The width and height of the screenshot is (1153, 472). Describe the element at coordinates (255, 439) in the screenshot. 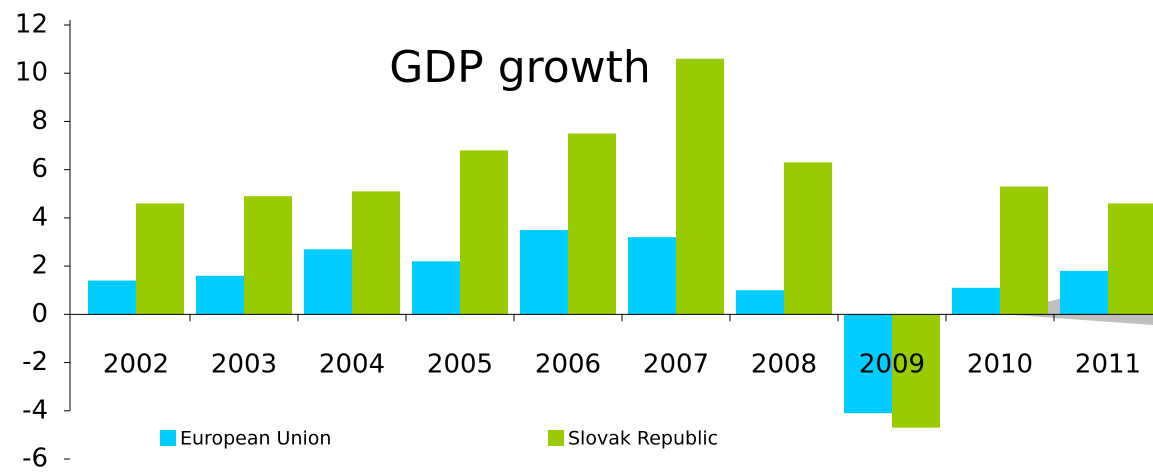

I see `legend-label: European Union` at that location.